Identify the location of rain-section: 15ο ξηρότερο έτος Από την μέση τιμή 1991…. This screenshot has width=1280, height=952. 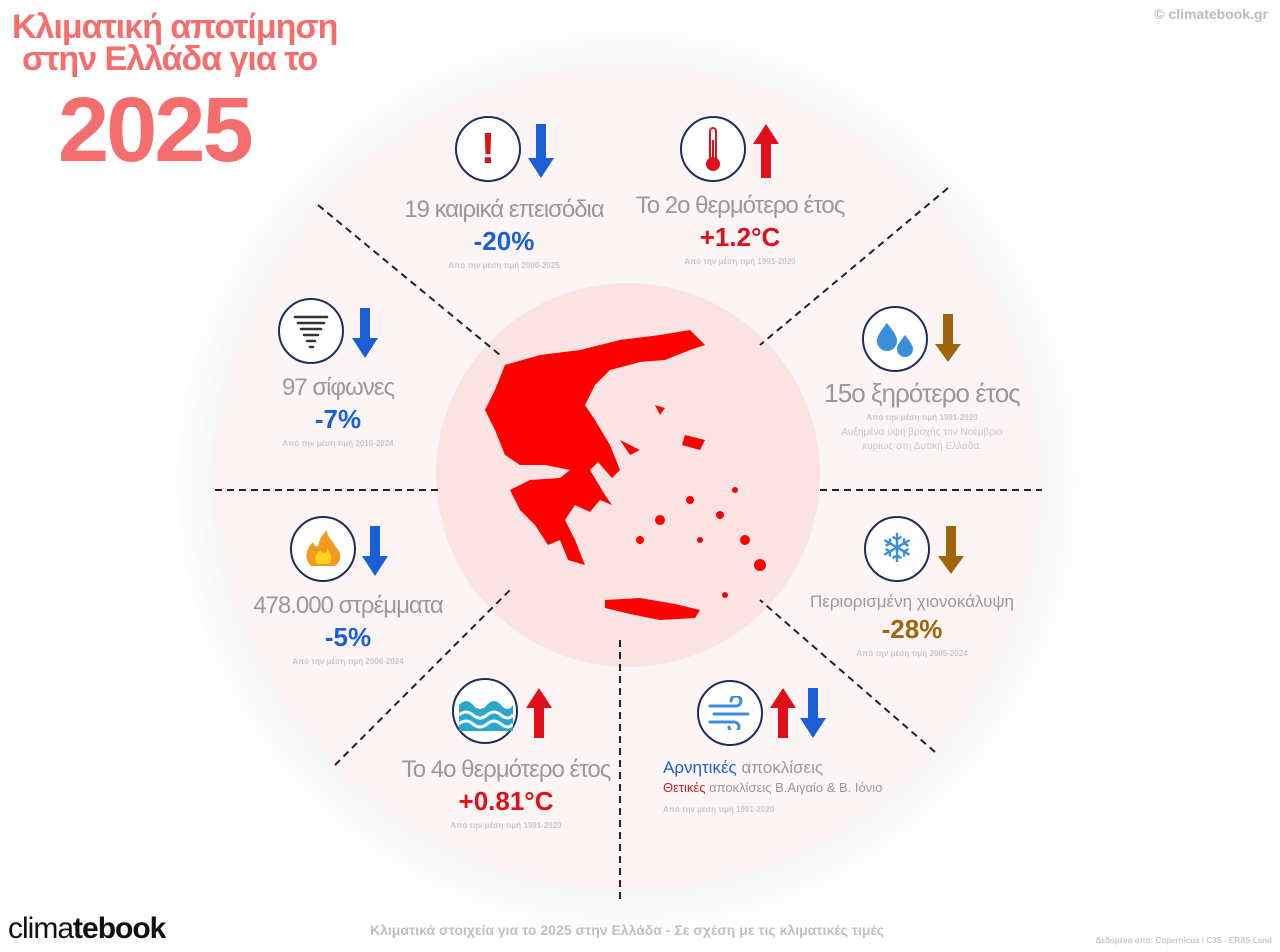
(922, 416).